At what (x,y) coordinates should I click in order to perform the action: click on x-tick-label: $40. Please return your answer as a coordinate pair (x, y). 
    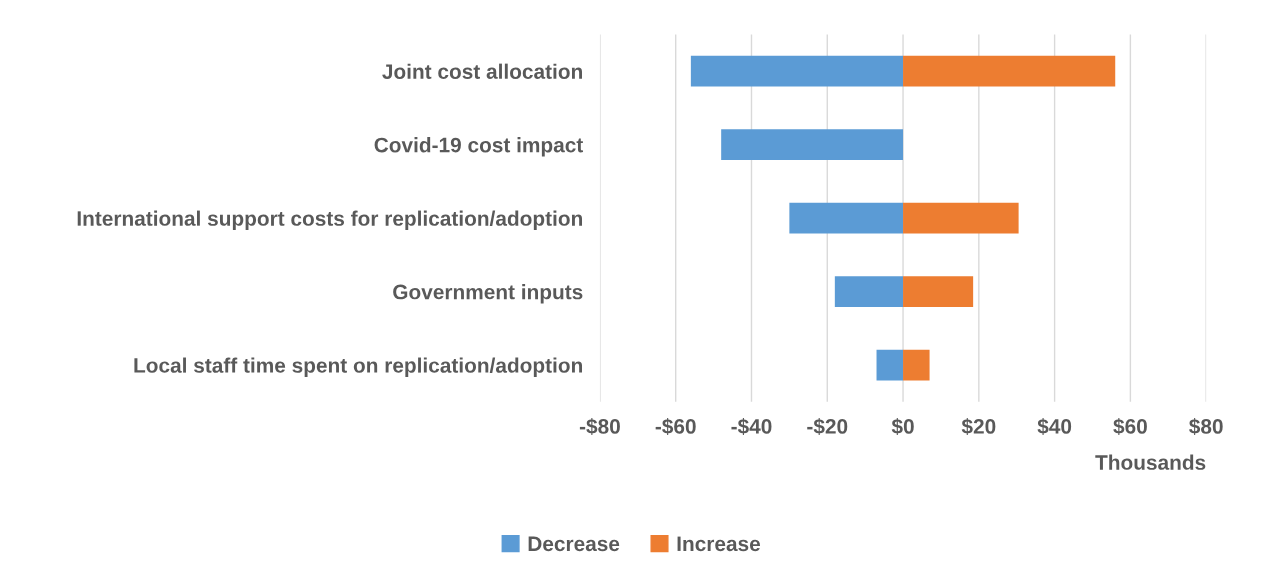
    Looking at the image, I should click on (1054, 427).